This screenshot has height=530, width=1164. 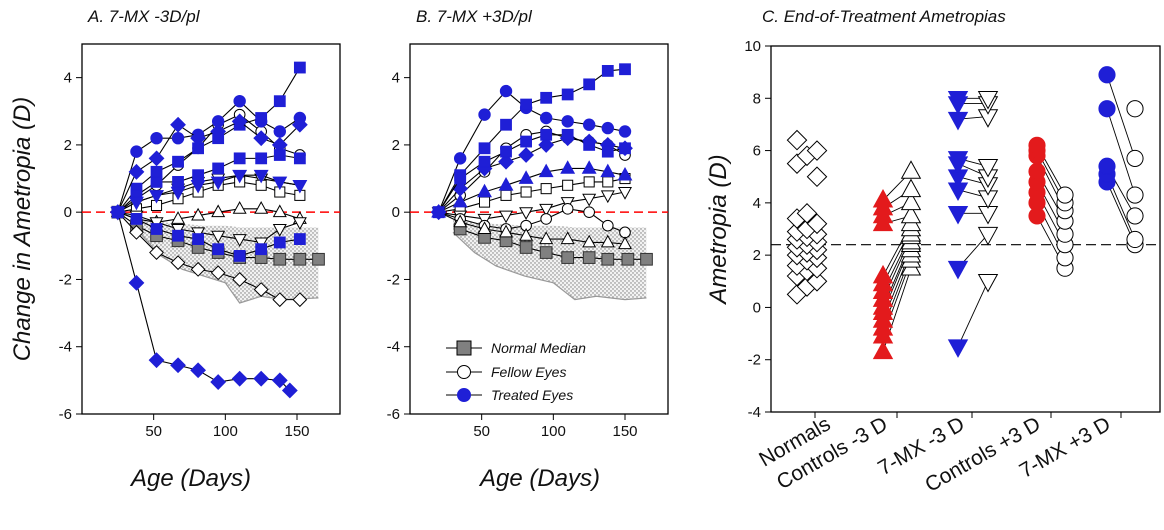 I want to click on legend: Normal Median Fellow Eyes Treated Eyes, so click(x=516, y=371).